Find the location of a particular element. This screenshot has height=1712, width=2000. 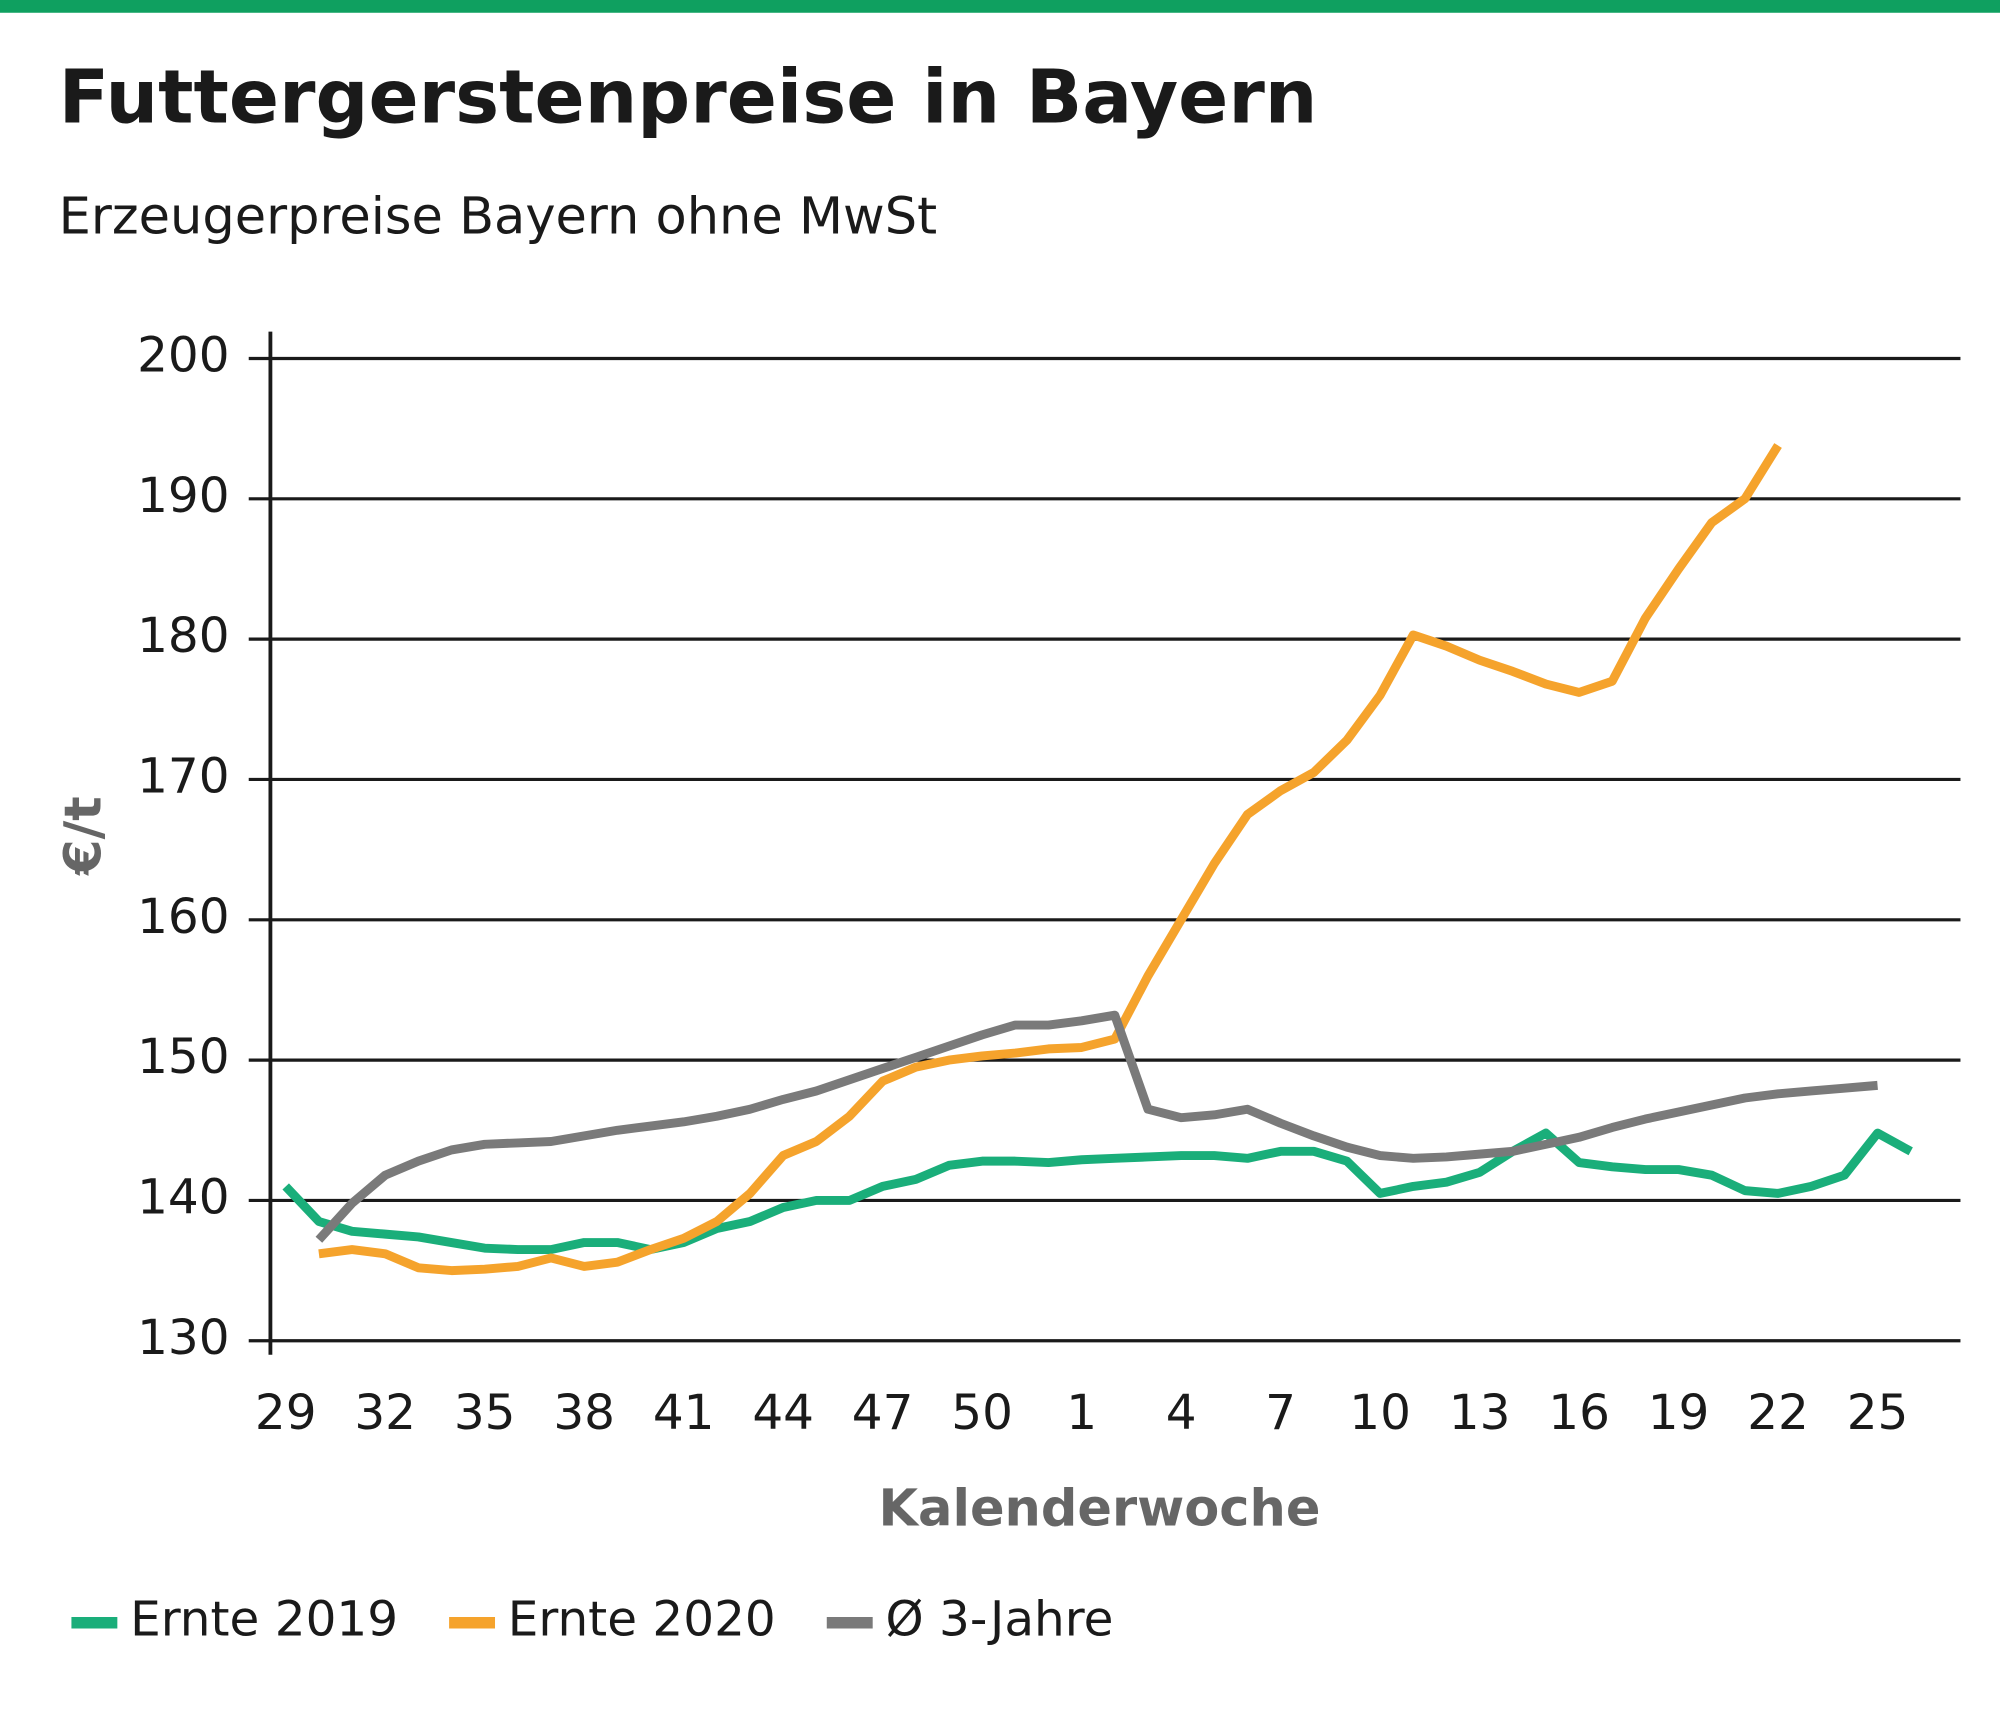

chart-subtitle: Erzeugerpreise Bayern ohne MwSt is located at coordinates (498, 216).